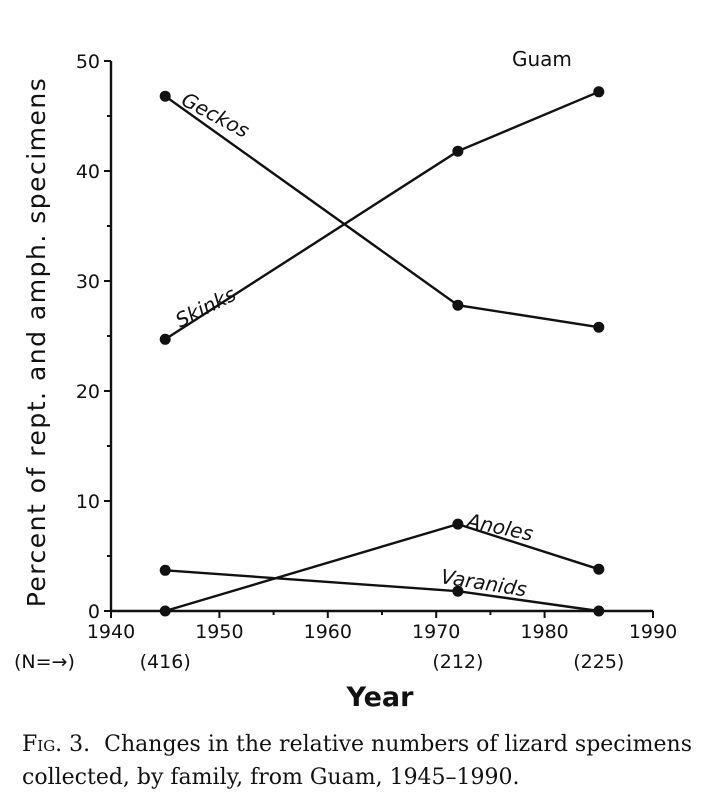 This screenshot has height=807, width=720. What do you see at coordinates (88, 282) in the screenshot?
I see `y-tick-label: 30` at bounding box center [88, 282].